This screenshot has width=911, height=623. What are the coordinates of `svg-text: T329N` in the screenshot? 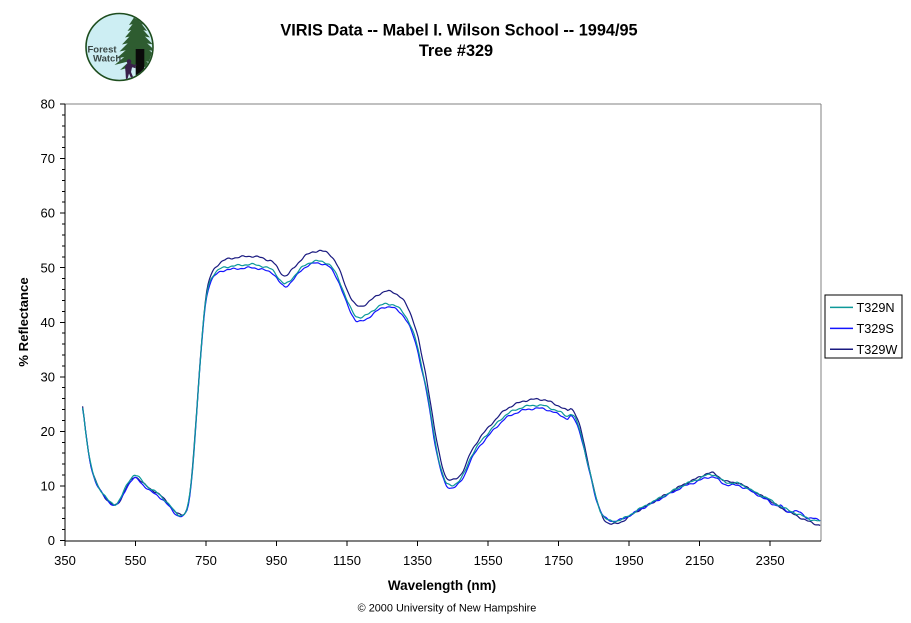 It's located at (876, 308).